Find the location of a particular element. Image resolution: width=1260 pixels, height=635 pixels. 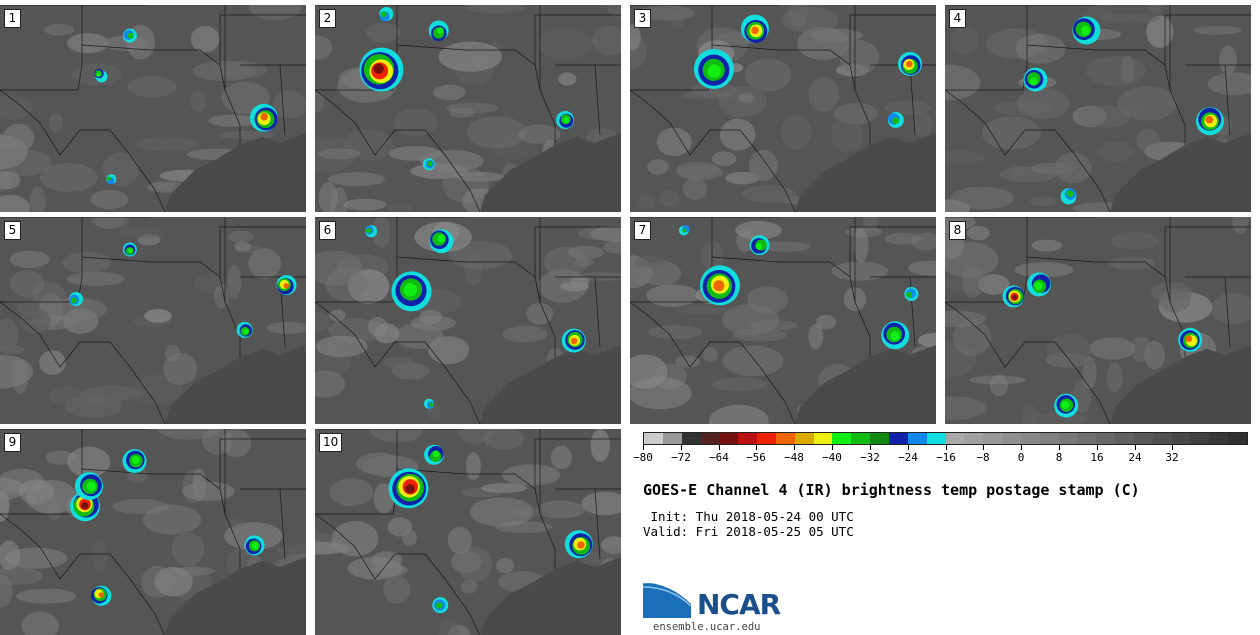

map-panel-9: 9 is located at coordinates (153, 532).